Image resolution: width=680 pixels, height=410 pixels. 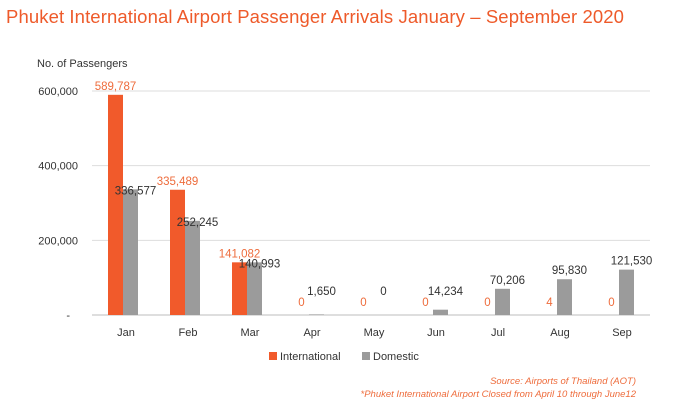 I want to click on x-tick-label: Feb, so click(x=188, y=333).